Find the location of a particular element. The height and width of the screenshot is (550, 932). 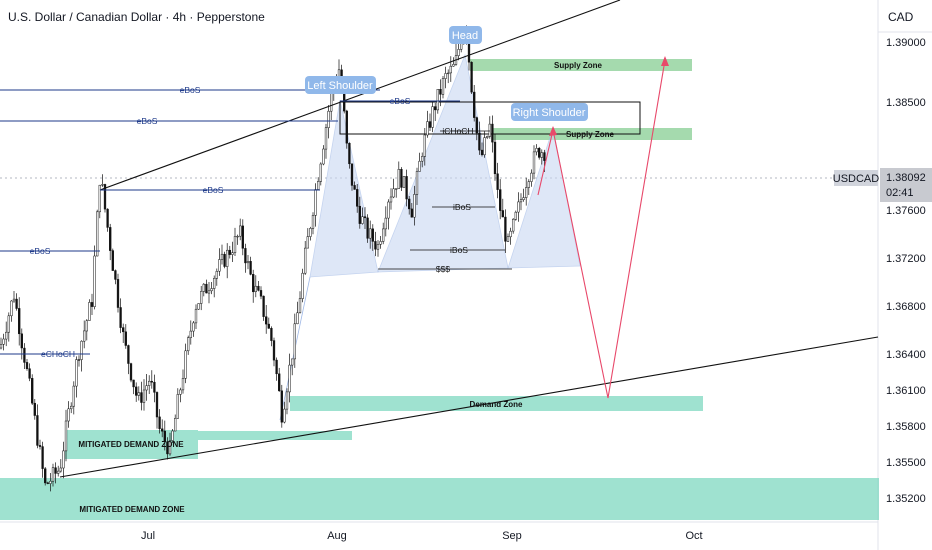

currency-label: CAD is located at coordinates (901, 17).